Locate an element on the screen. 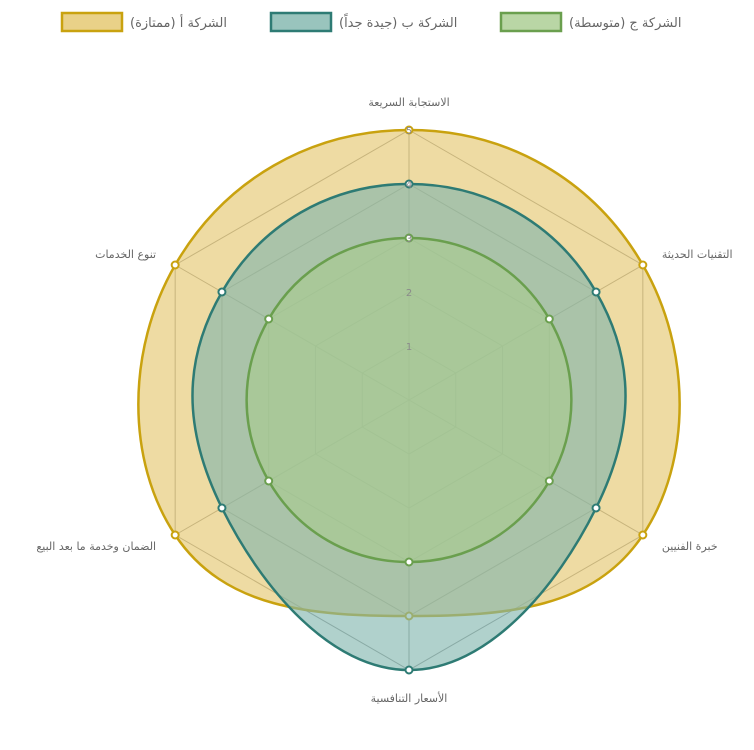 This screenshot has height=750, width=754. axis-label: الأسعار التنافسية is located at coordinates (409, 698).